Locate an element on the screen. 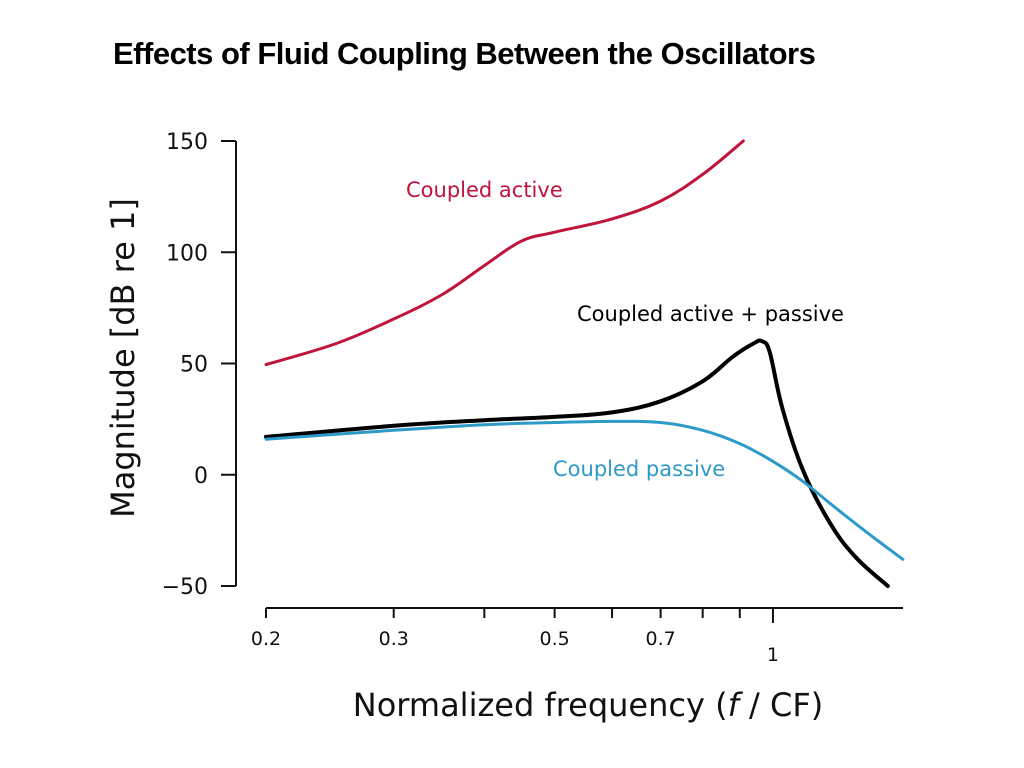 Image resolution: width=1024 pixels, height=768 pixels. y-tick-label: −50 is located at coordinates (185, 587).